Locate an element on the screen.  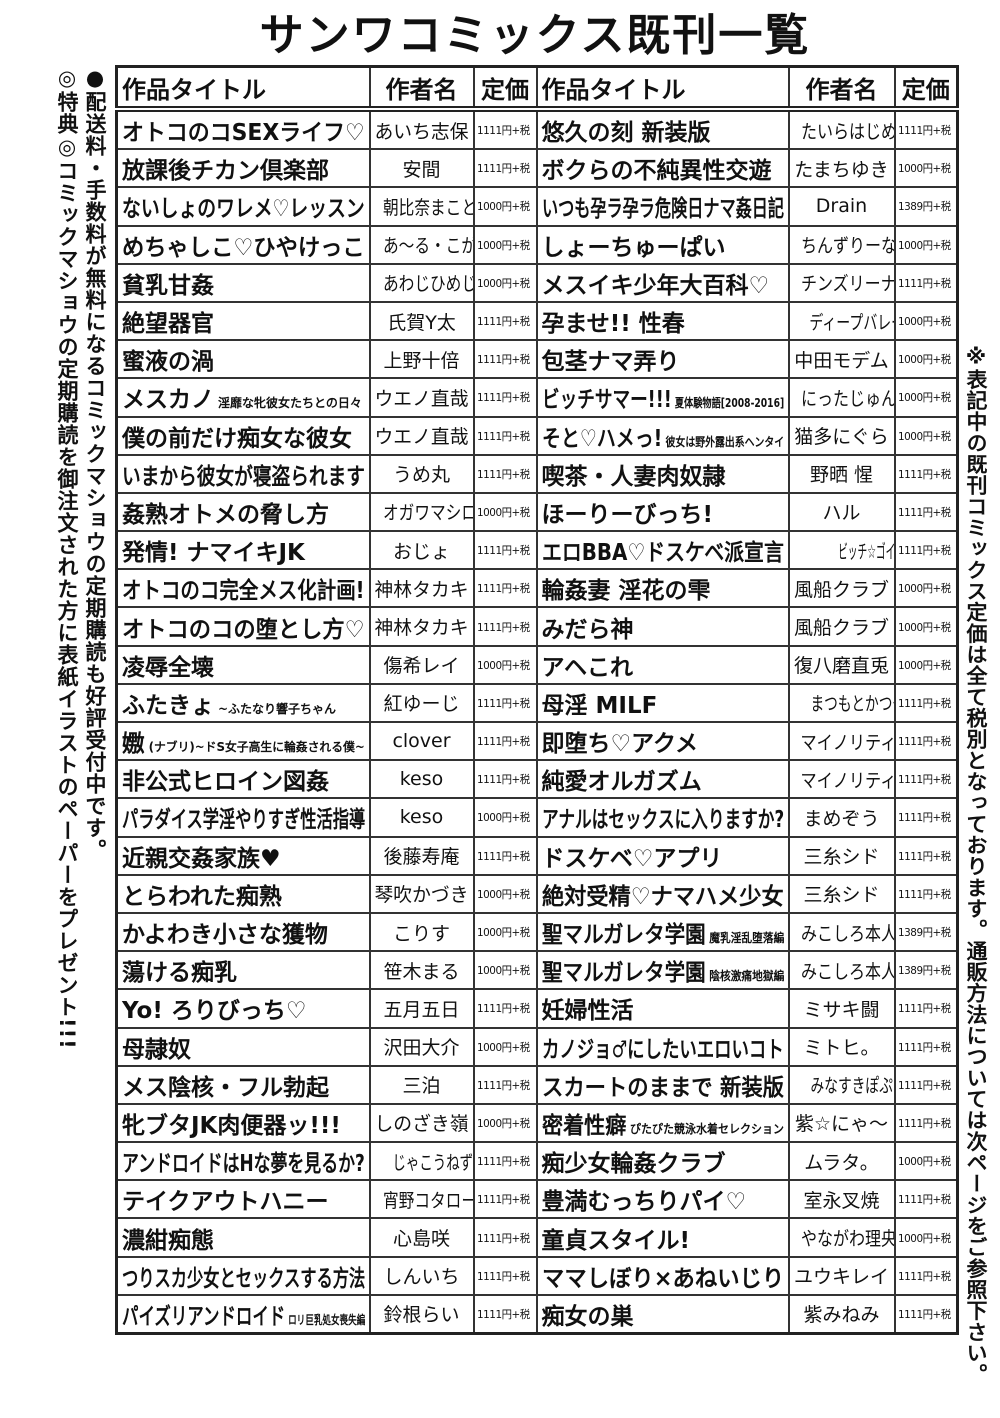
book-author-text: 紅ゆーじ is located at coordinates (421, 702).